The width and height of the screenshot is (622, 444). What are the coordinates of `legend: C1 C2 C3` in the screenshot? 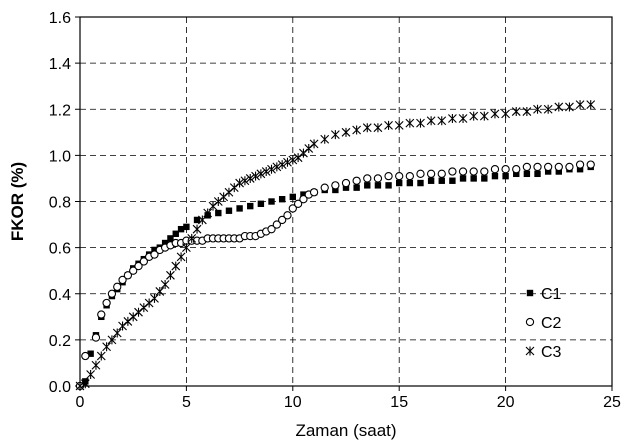 It's located at (543, 323).